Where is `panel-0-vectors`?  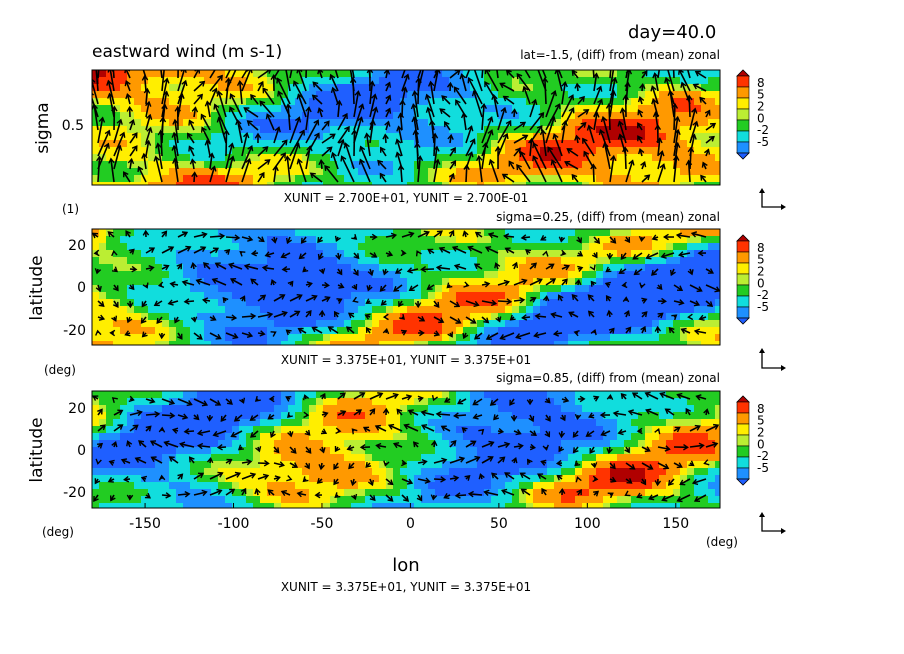 panel-0-vectors is located at coordinates (404, 126).